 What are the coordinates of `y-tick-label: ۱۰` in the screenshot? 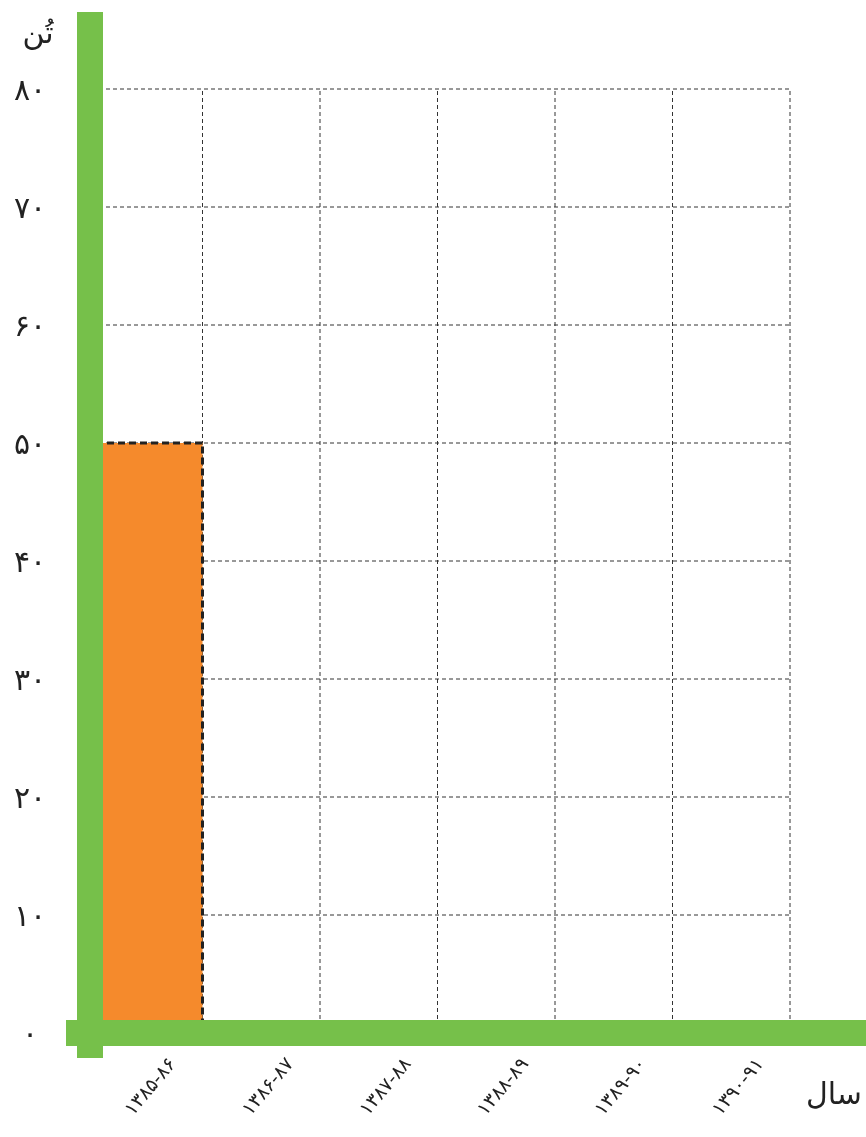 It's located at (30, 915).